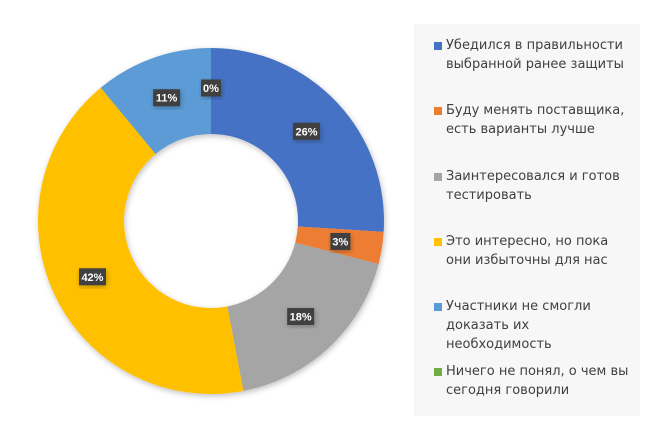 The width and height of the screenshot is (650, 436). I want to click on data-label: 26%, so click(306, 131).